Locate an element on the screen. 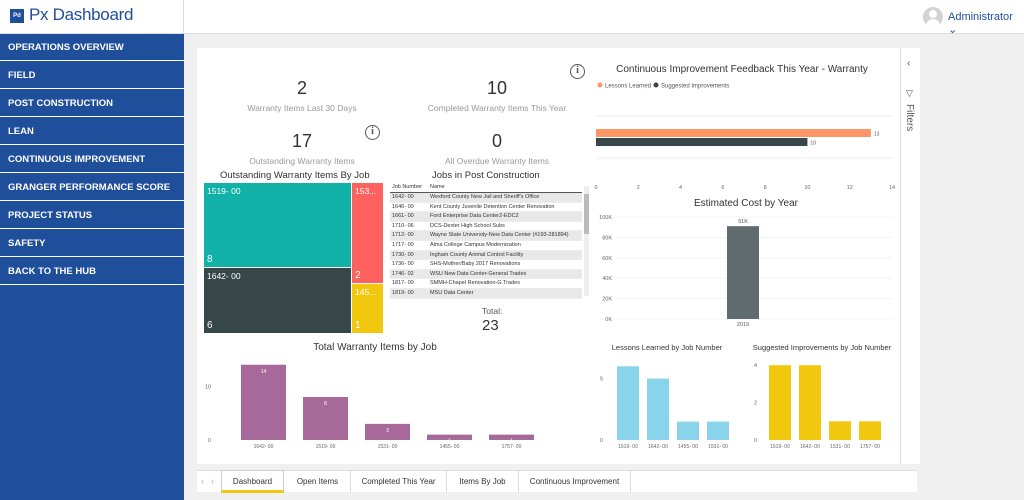 The image size is (1024, 500). x-tick-label: 1531- 00 is located at coordinates (388, 447).